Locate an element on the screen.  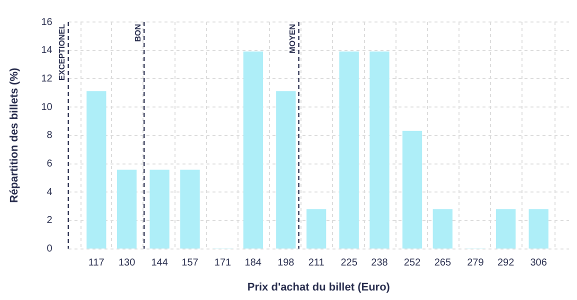
x-tick-label: 252 is located at coordinates (413, 263).